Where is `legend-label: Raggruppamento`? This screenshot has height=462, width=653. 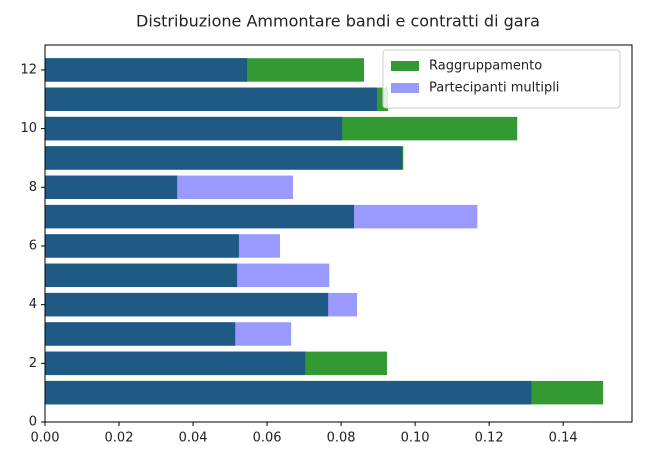
legend-label: Raggruppamento is located at coordinates (485, 66).